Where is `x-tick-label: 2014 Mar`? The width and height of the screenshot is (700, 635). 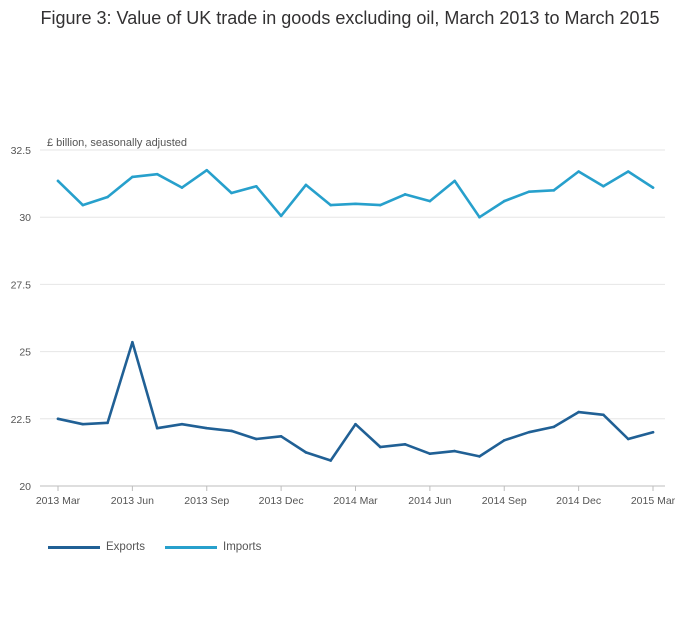
x-tick-label: 2014 Mar is located at coordinates (355, 501).